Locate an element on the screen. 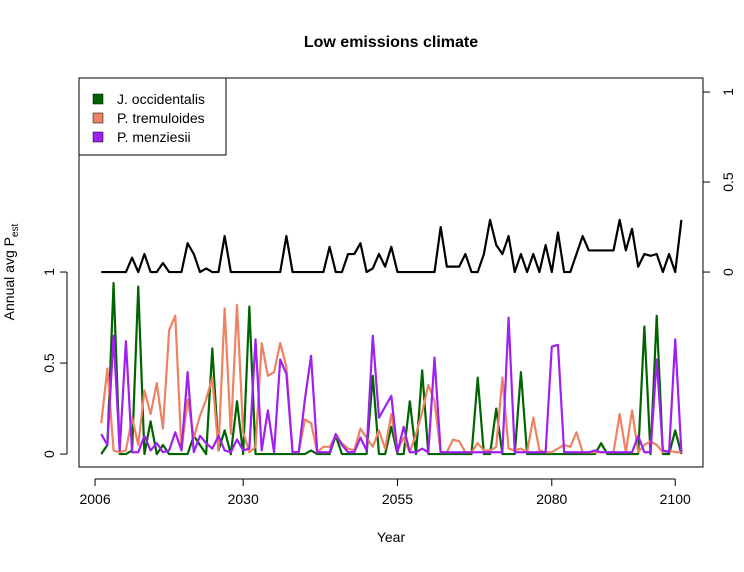 The image size is (744, 572). y-tick-label: 0 is located at coordinates (49, 454).